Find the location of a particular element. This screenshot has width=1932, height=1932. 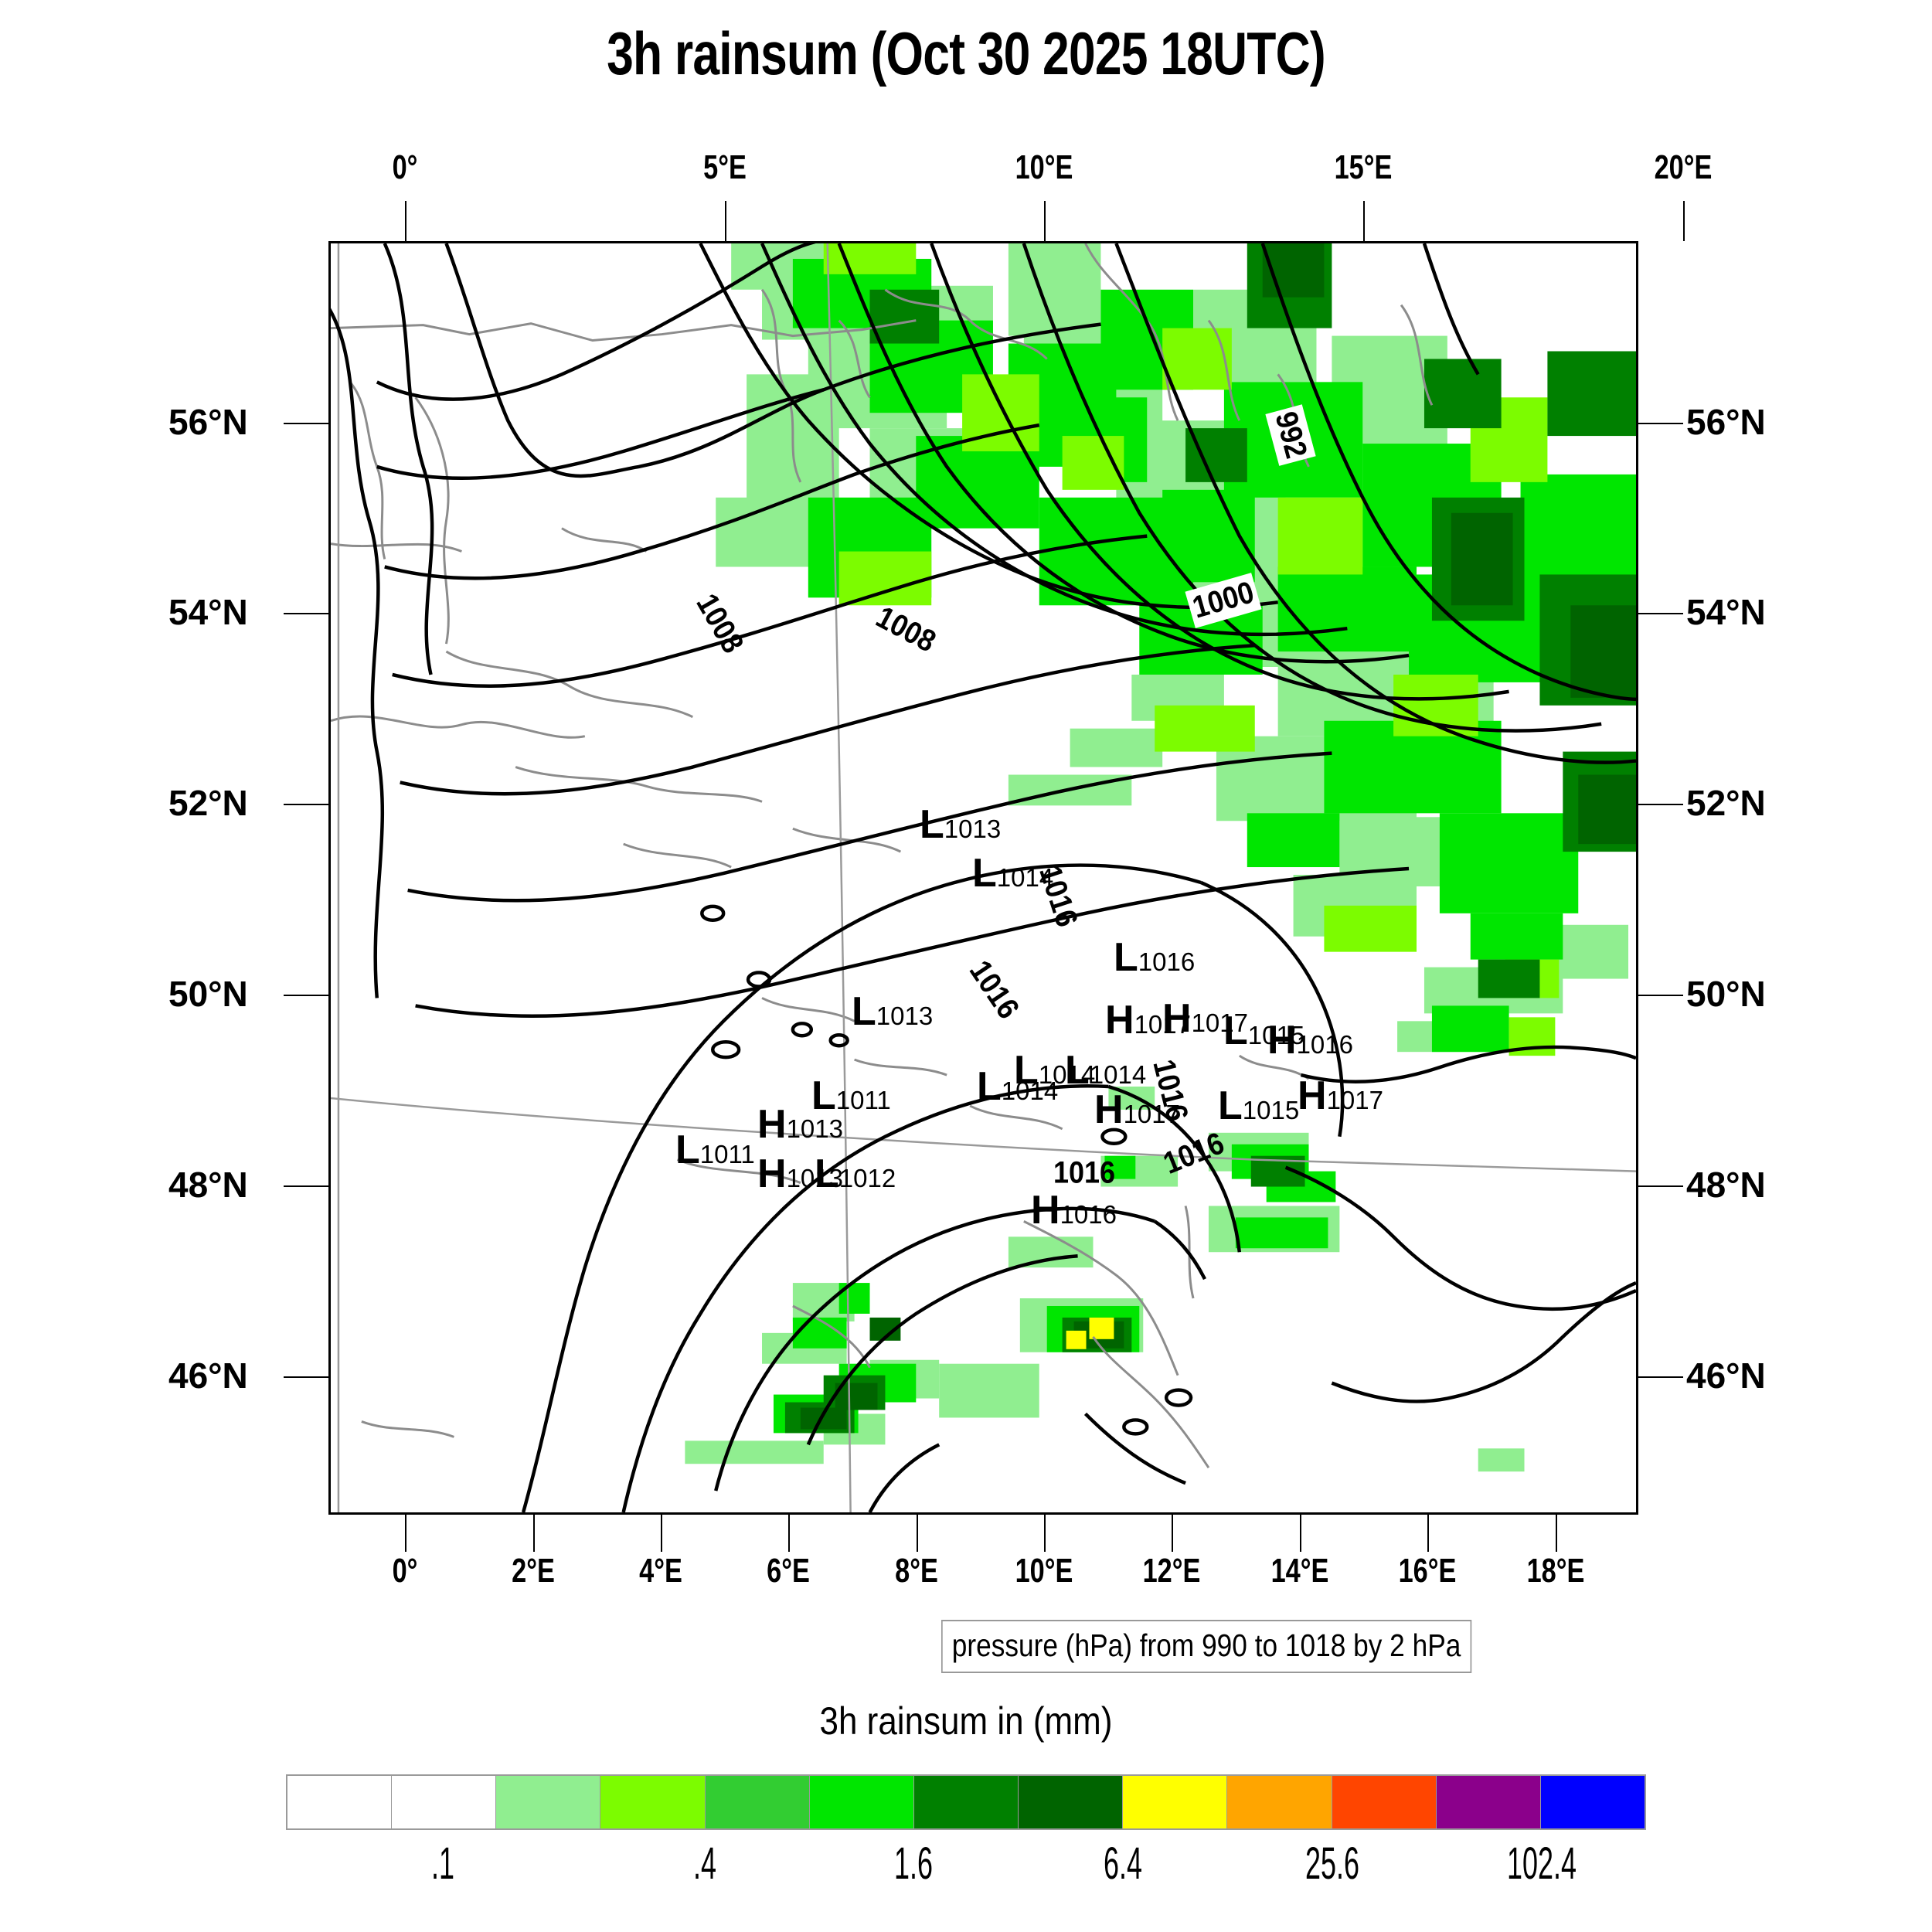

right-lat-label: 48°N is located at coordinates (1726, 1185).